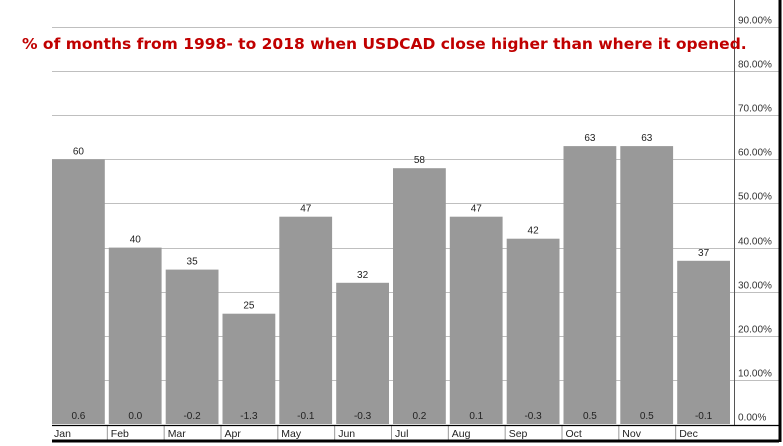  I want to click on y-tick-label: 70.00%, so click(755, 109).